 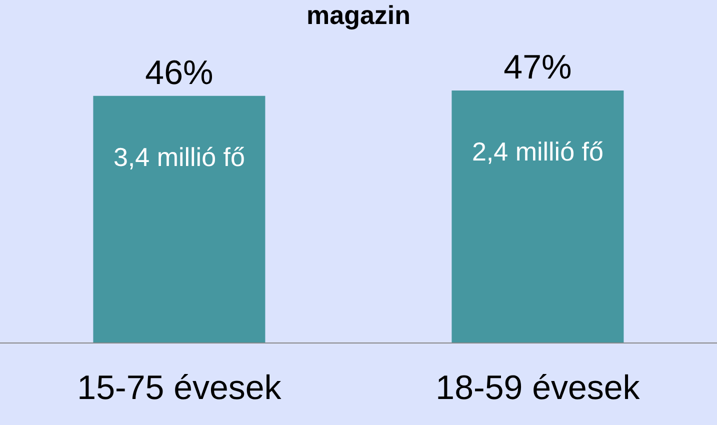 What do you see at coordinates (179, 388) in the screenshot?
I see `x-tick-label: 15-75 évesek` at bounding box center [179, 388].